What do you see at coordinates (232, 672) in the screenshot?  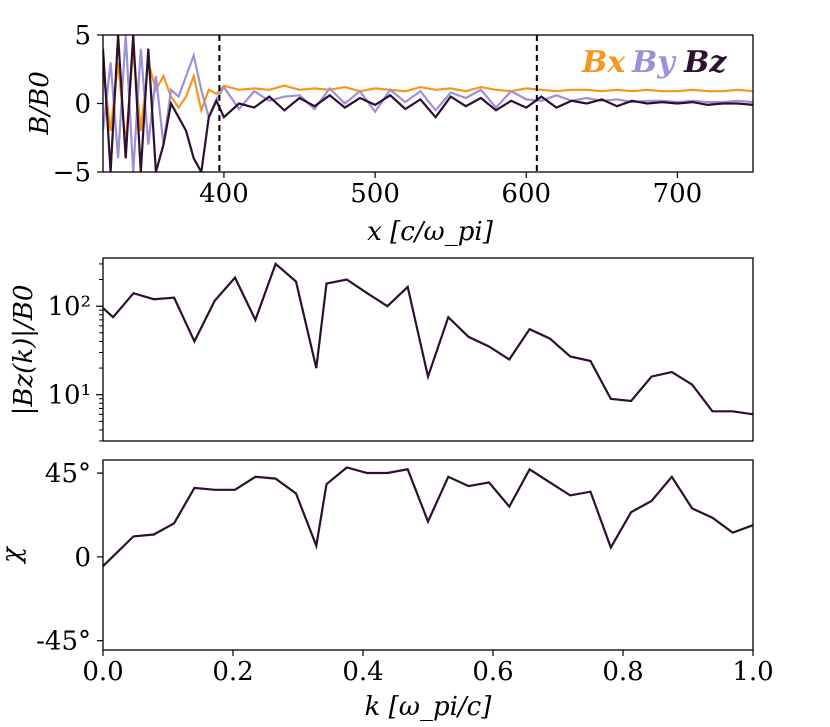 I see `x-tick-label-0.2: 0.2` at bounding box center [232, 672].